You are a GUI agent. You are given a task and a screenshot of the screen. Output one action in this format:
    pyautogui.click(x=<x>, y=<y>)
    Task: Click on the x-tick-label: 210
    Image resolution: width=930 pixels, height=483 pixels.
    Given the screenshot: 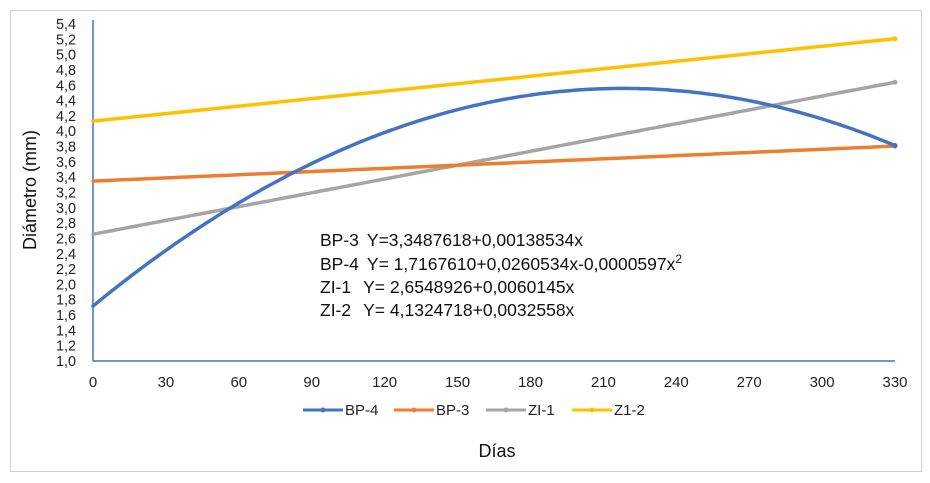 What is the action you would take?
    pyautogui.click(x=603, y=382)
    